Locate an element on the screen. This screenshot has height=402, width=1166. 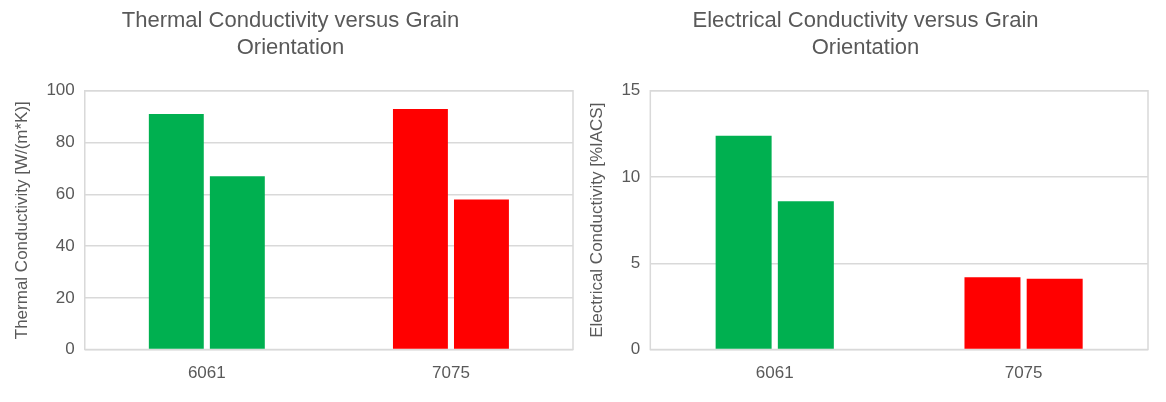
y-tick-label: 80 is located at coordinates (65, 142).